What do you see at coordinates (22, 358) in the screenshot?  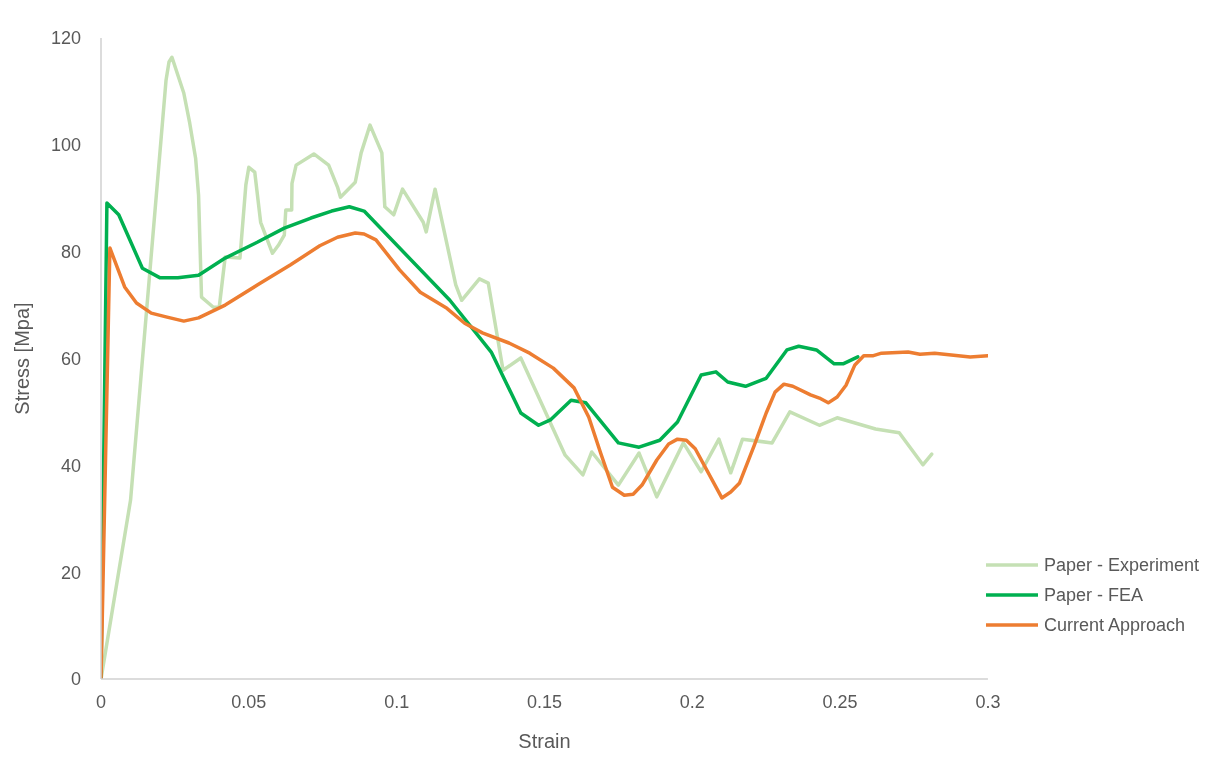 I see `y-axis-title: Stress [Mpa]` at bounding box center [22, 358].